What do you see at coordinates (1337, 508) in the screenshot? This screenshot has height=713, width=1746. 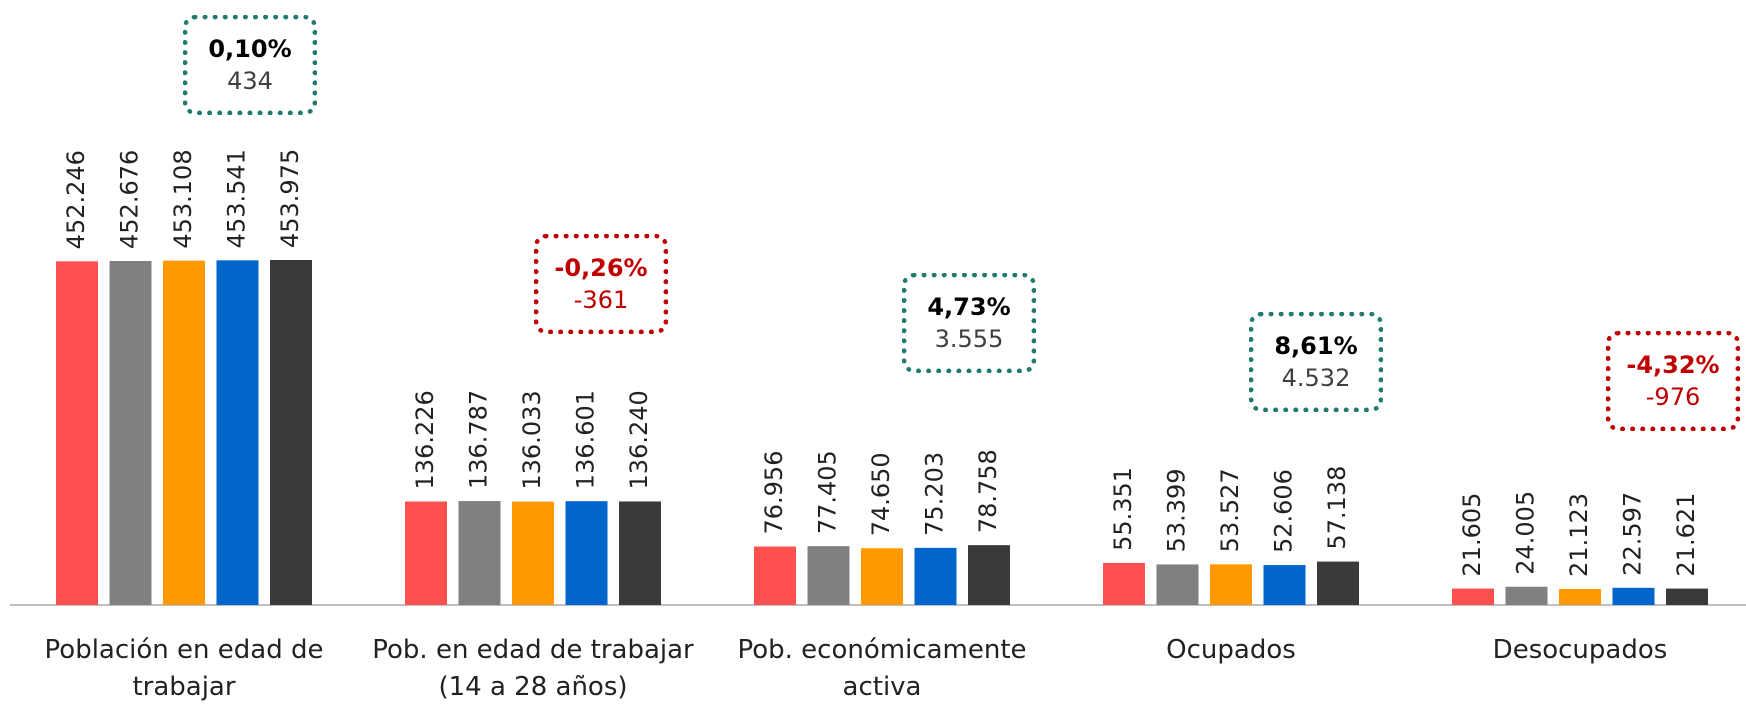 I see `data-label: 57.138` at bounding box center [1337, 508].